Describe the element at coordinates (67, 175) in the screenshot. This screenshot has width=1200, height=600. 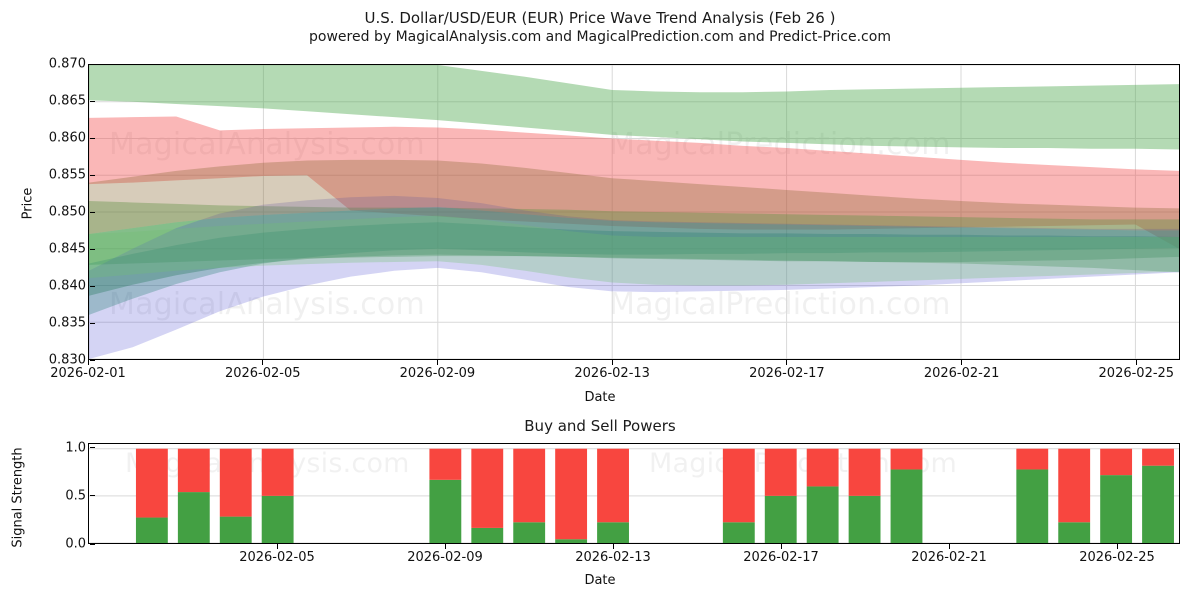
I see `y-tick-label: 0.855` at that location.